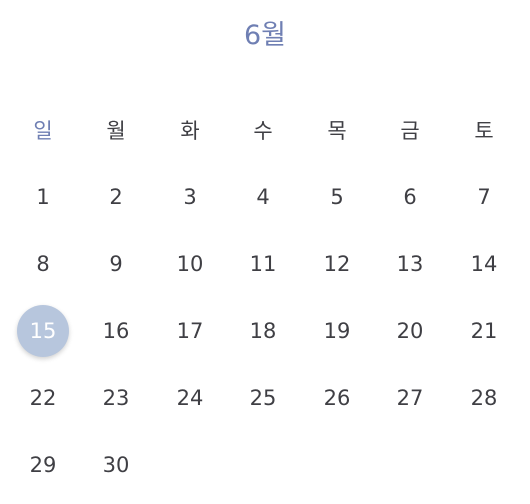 The height and width of the screenshot is (504, 530). Describe the element at coordinates (410, 131) in the screenshot. I see `weekday-friday: 금` at that location.